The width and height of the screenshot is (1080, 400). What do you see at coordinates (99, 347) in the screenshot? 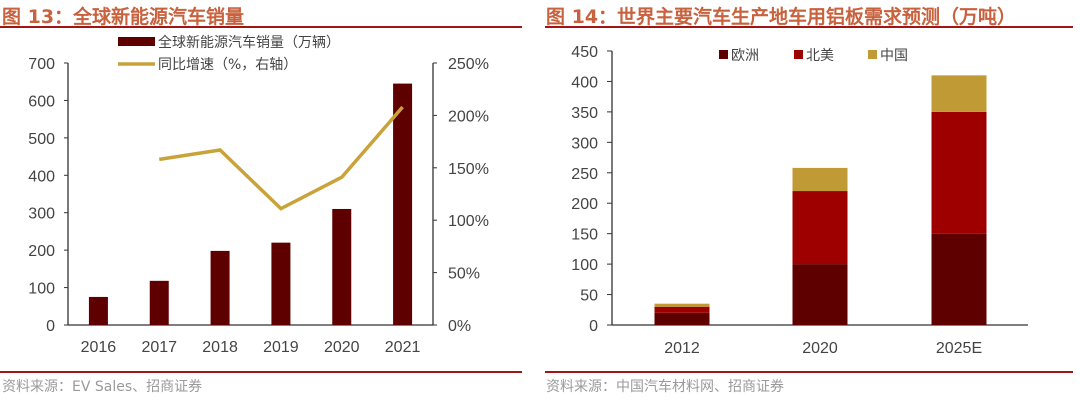
I see `x-tick-label: 2016` at bounding box center [99, 347].